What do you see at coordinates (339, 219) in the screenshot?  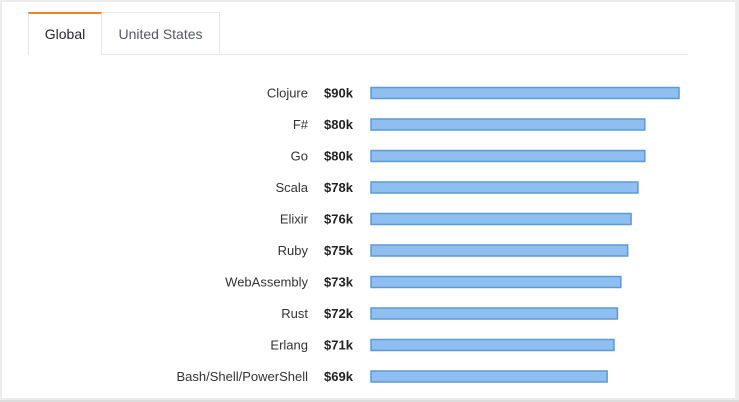 I see `value-label: $76k` at bounding box center [339, 219].